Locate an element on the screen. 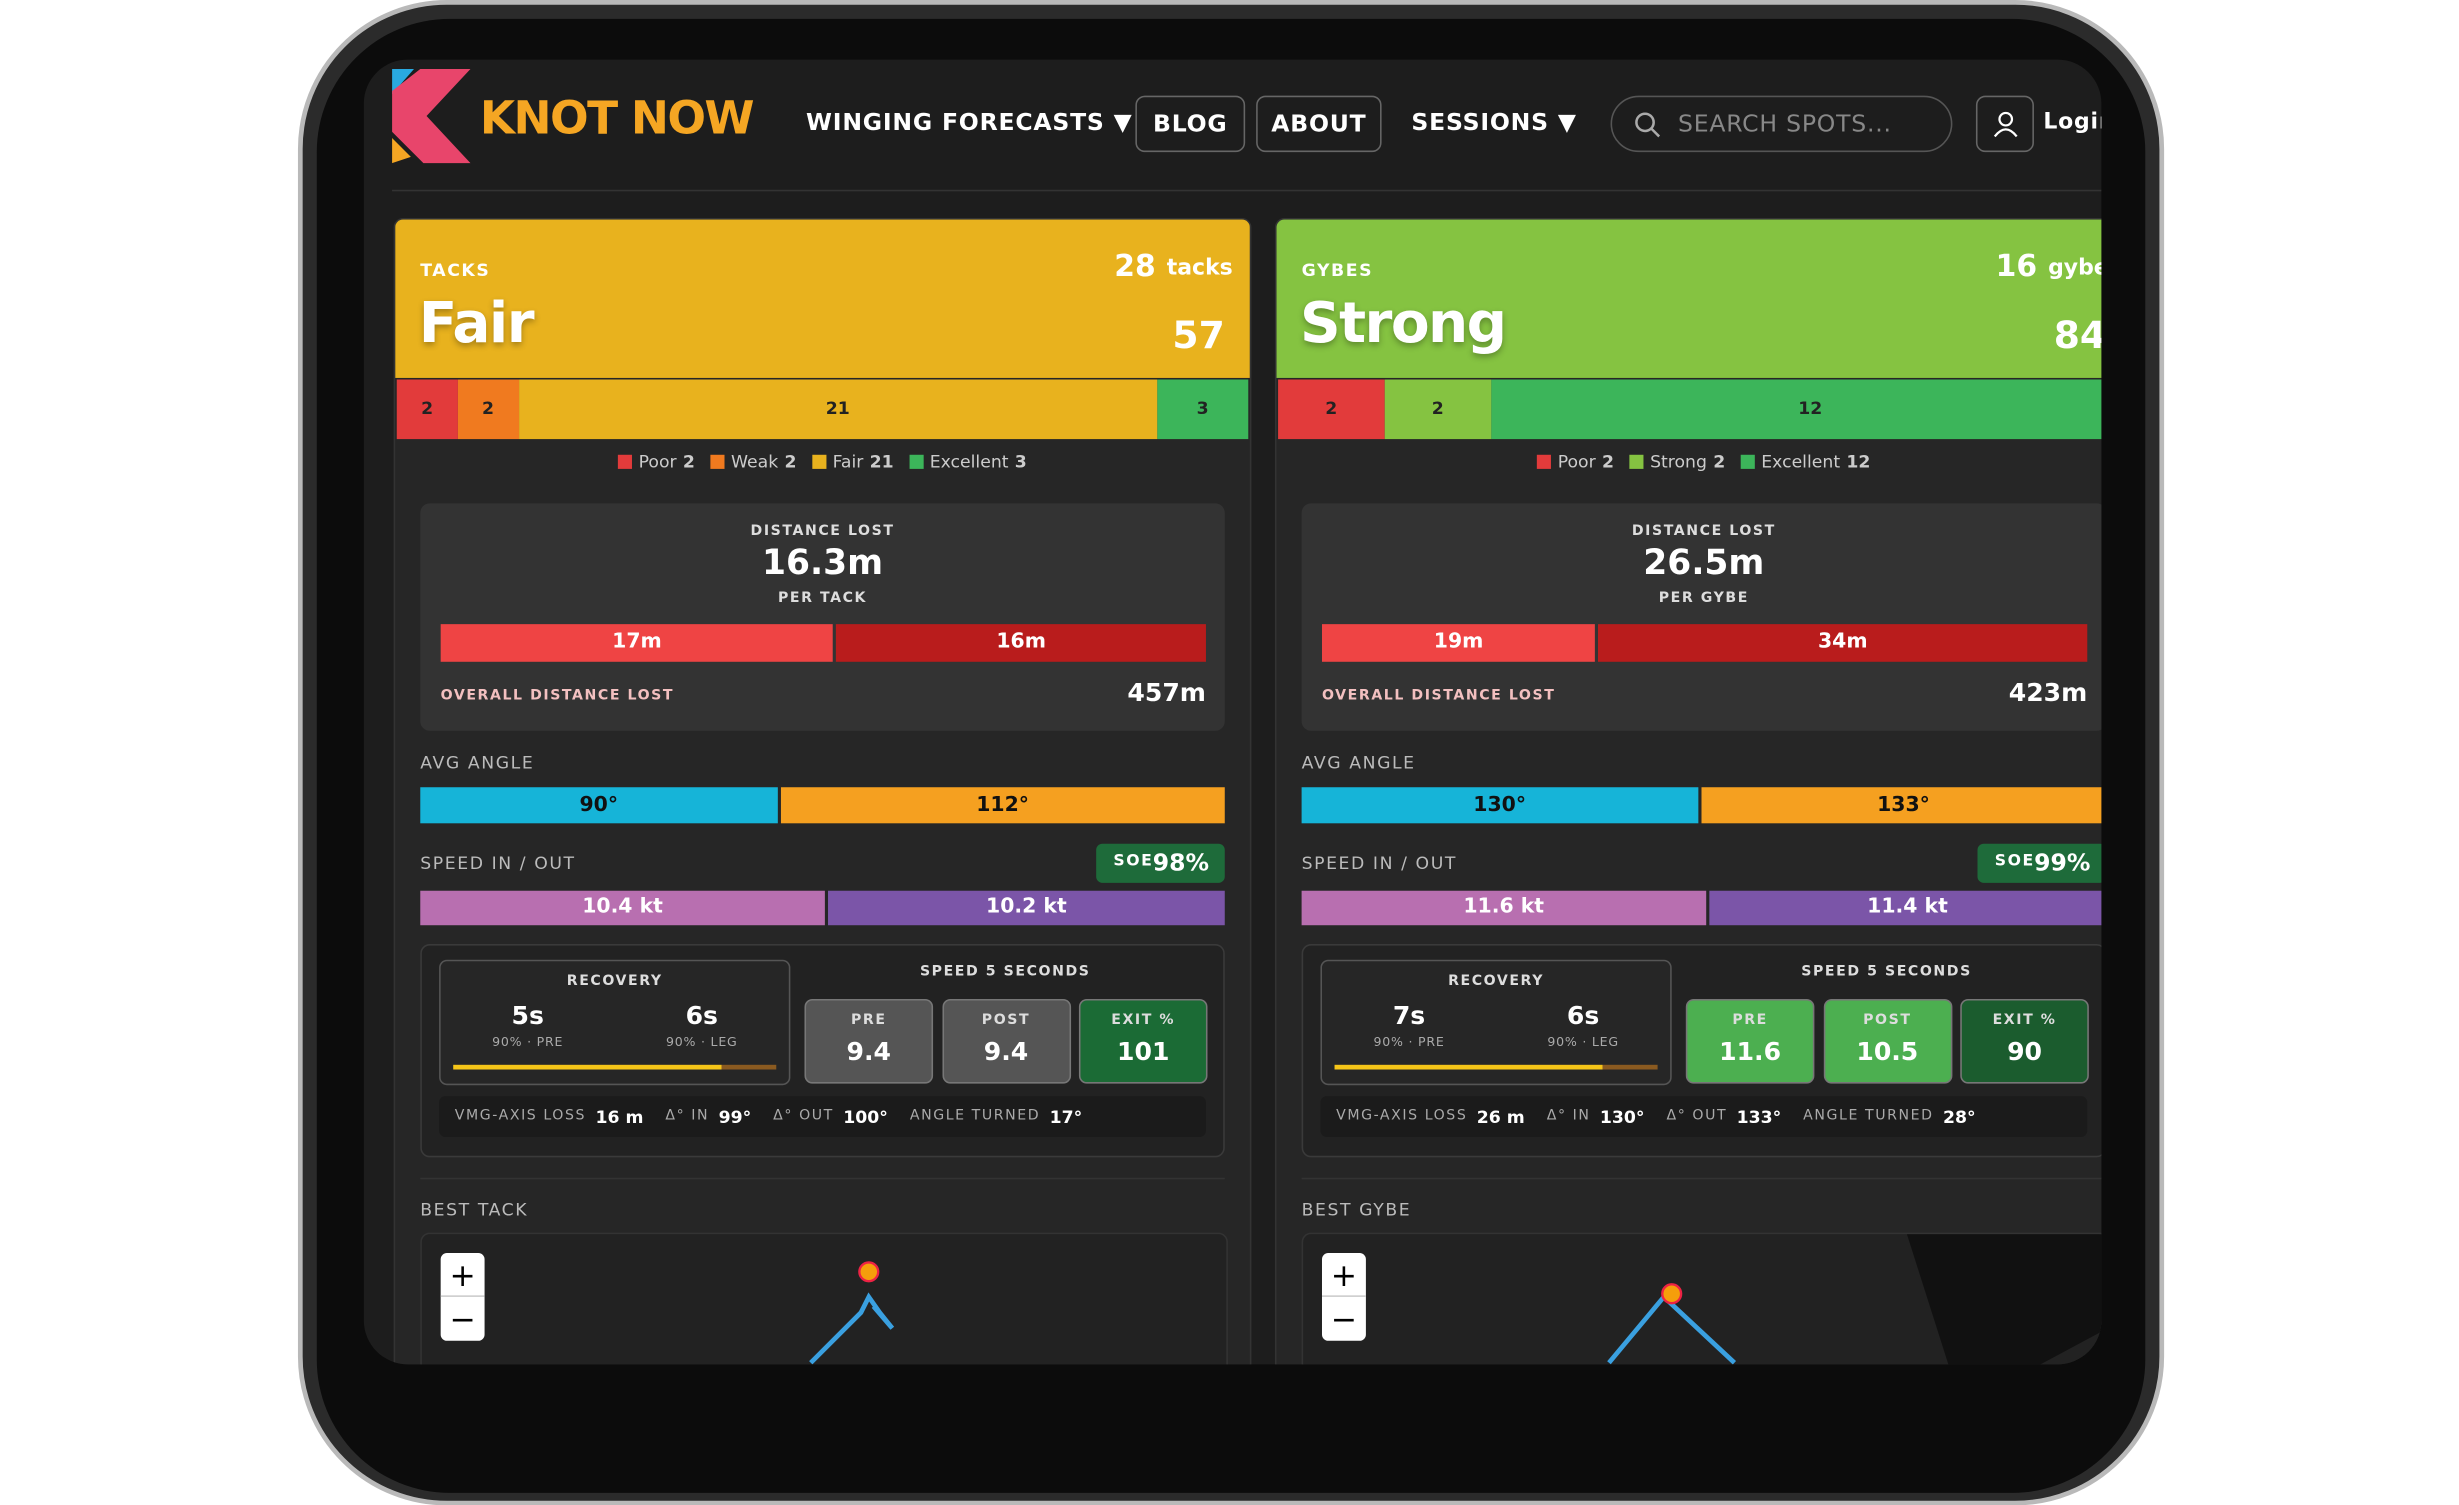 The width and height of the screenshot is (2459, 1505). recovery-progress is located at coordinates (615, 1067).